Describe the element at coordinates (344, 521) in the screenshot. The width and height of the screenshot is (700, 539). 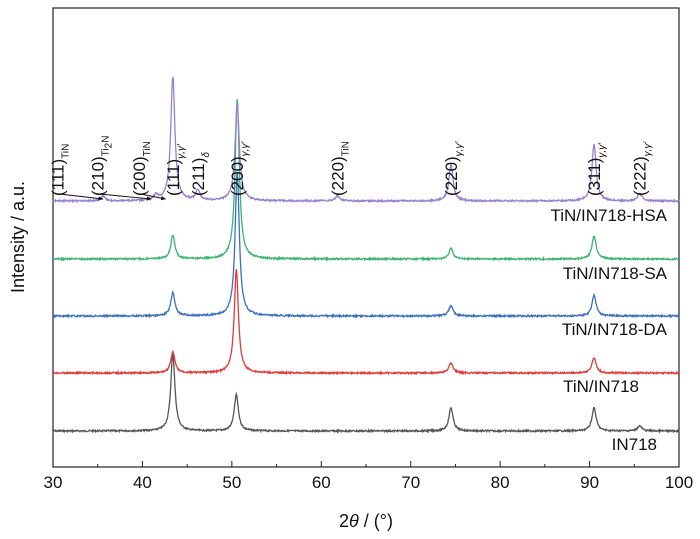
I see `x-axis-title-prefix: 2` at that location.